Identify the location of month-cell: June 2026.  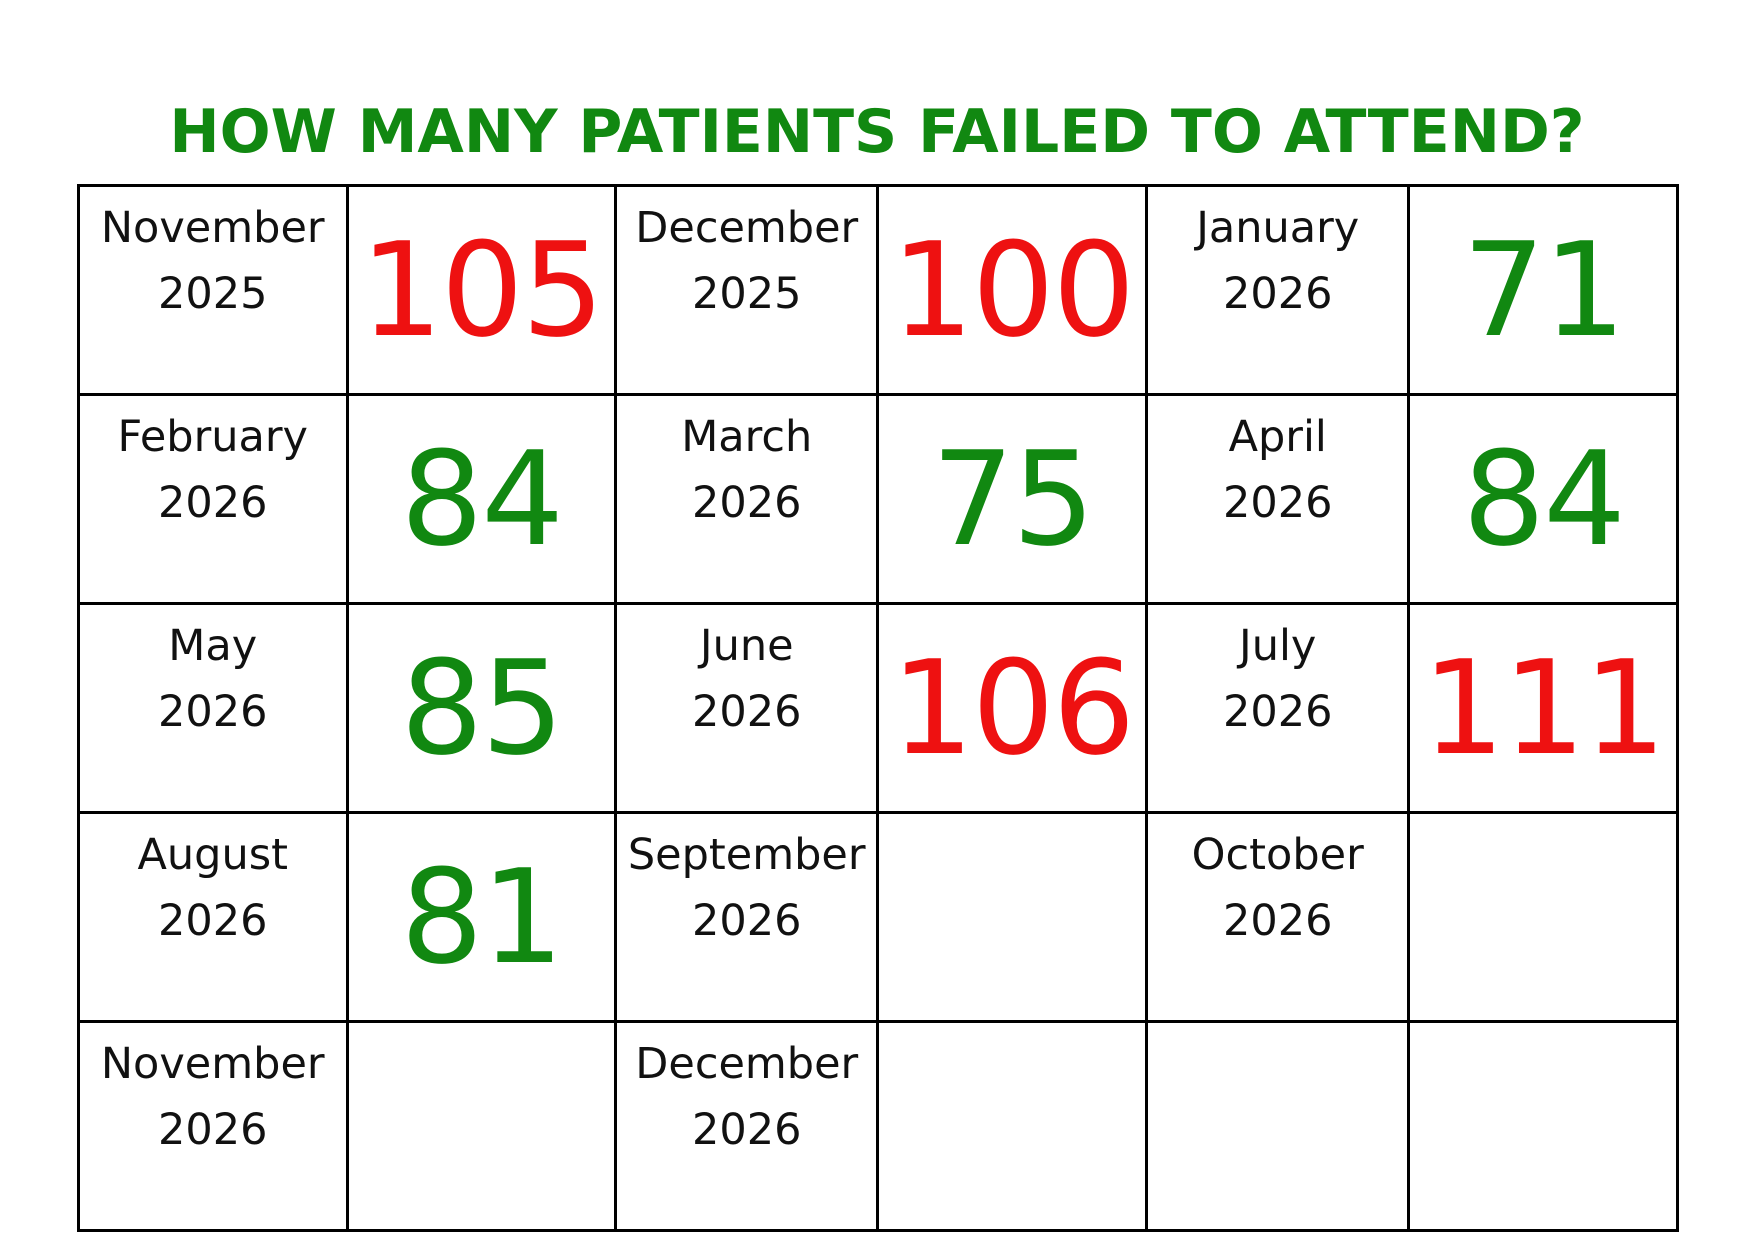
(746, 708).